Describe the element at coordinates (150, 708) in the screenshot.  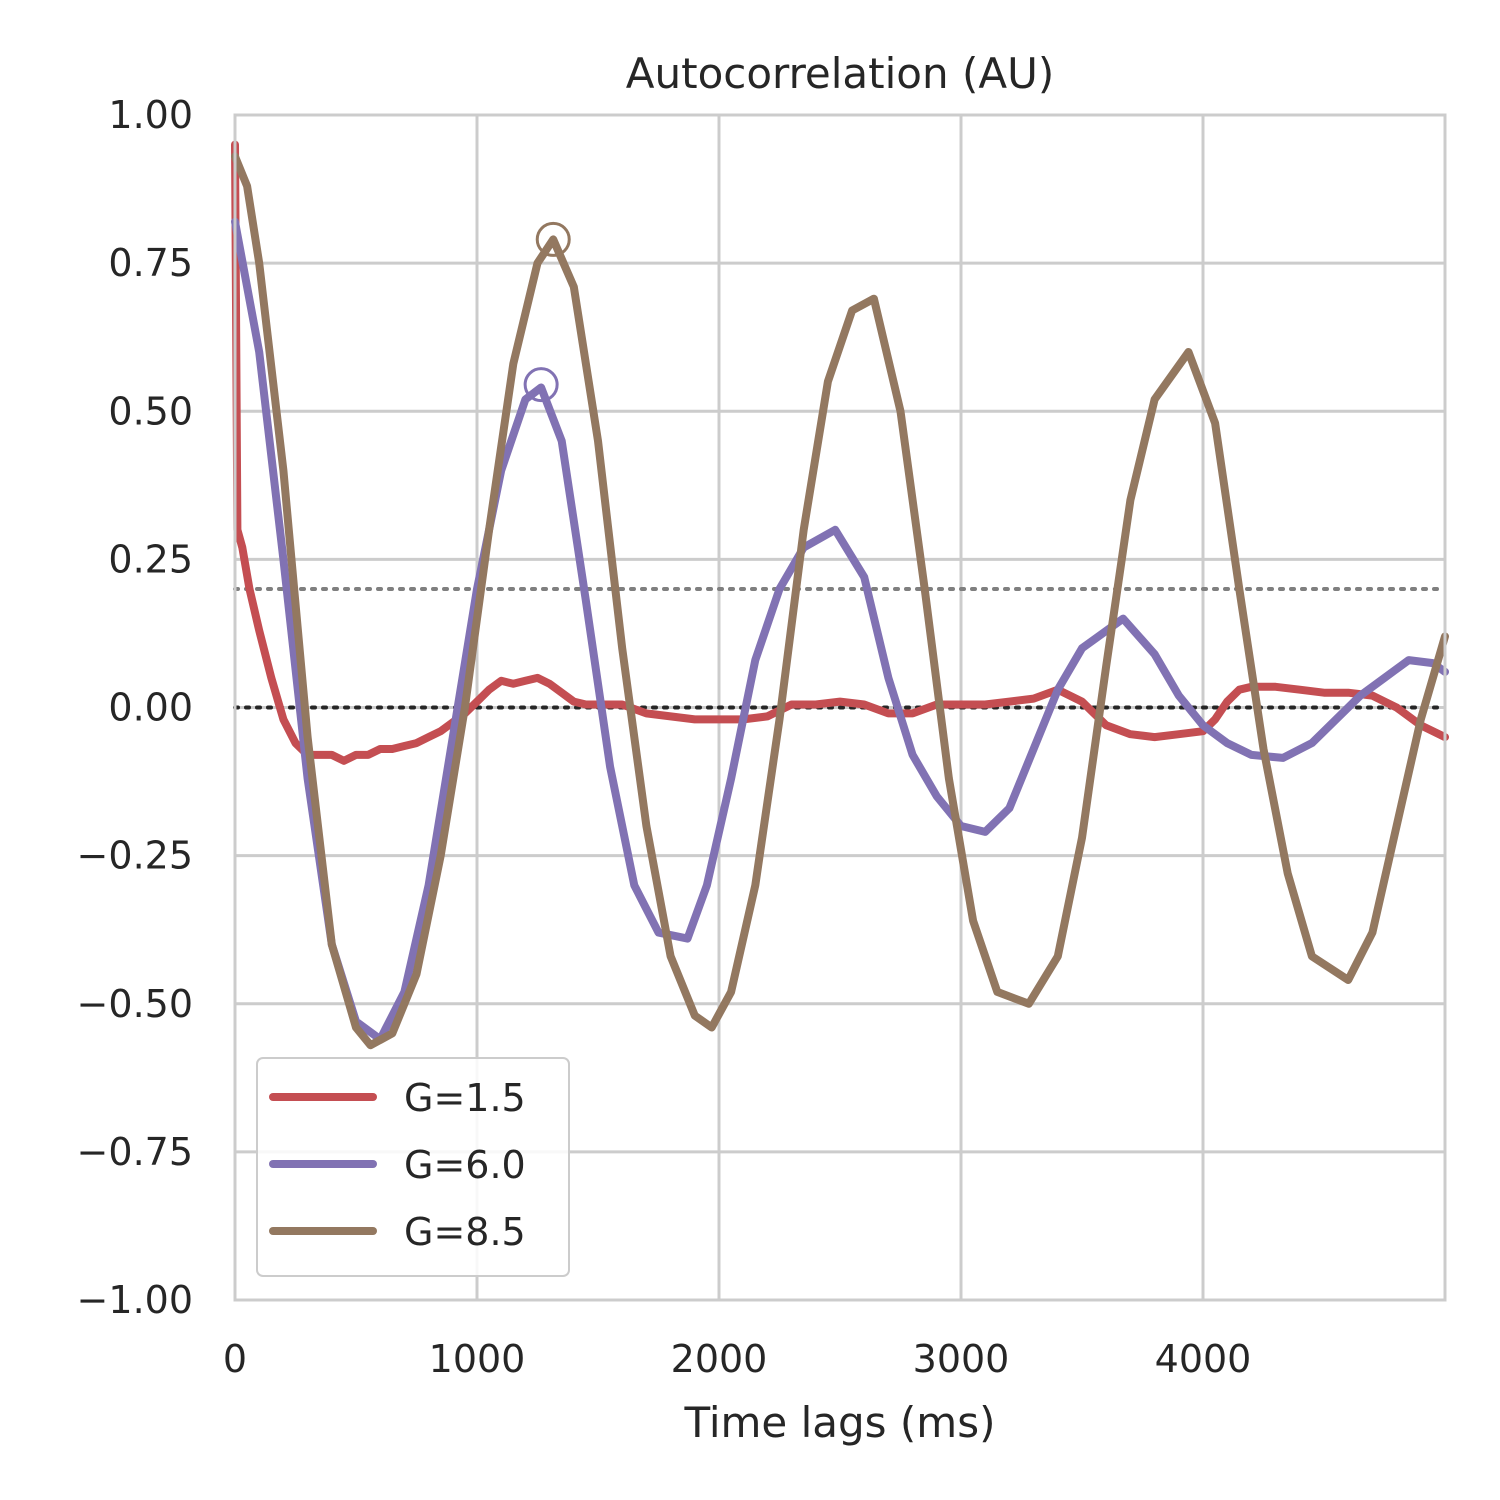
I see `y-tick-label-4: 0.00` at that location.